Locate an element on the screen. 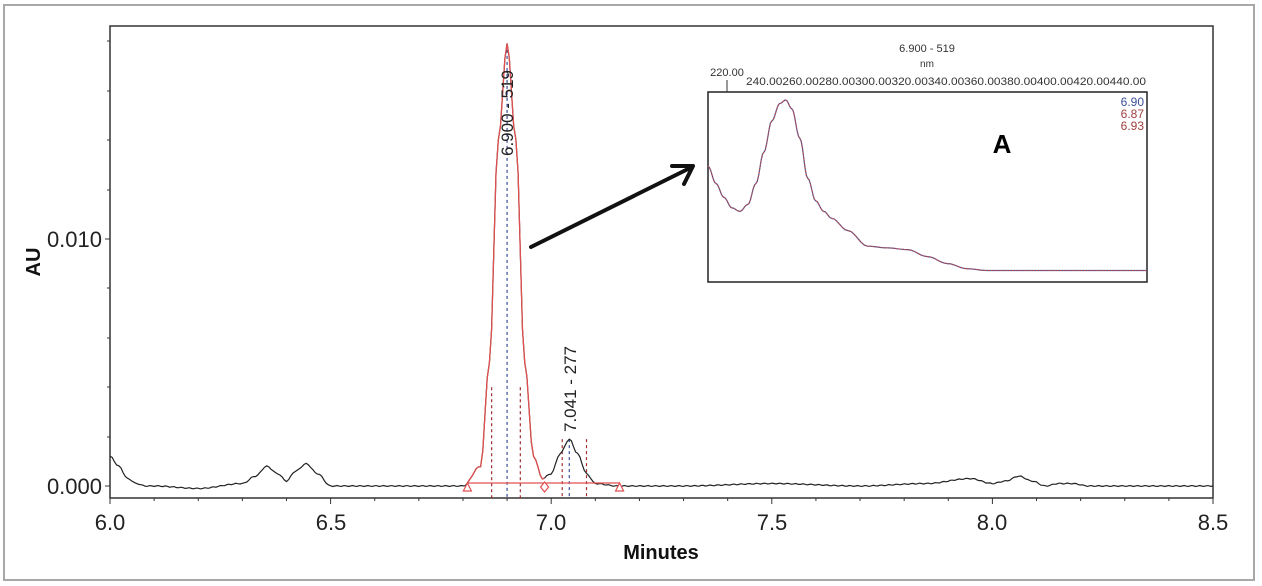  y-tick-label-0: 0.000 is located at coordinates (74, 486).